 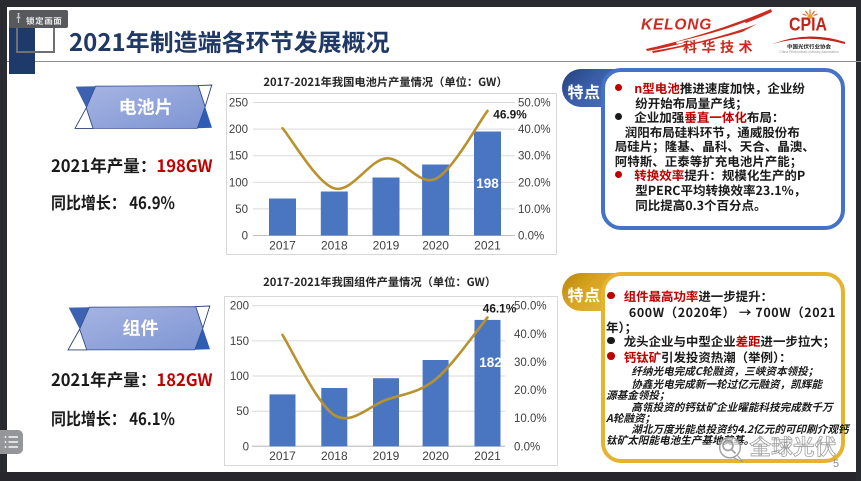 What do you see at coordinates (490, 362) in the screenshot?
I see `svg-text: 182` at bounding box center [490, 362].